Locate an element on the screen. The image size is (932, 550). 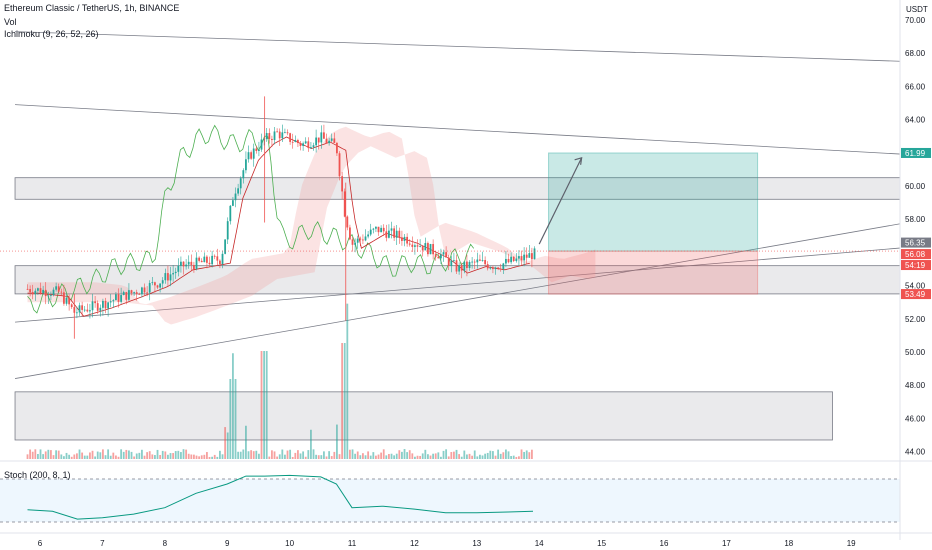
projection-arrow is located at coordinates (560, 201).